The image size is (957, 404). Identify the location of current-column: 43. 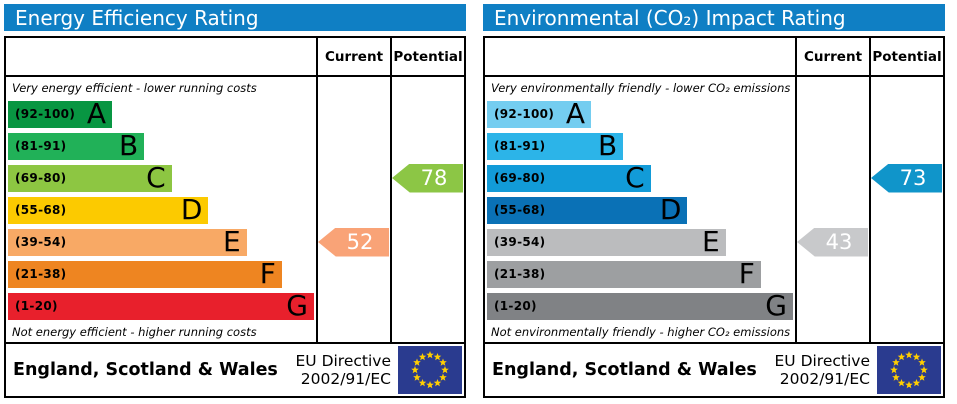
(832, 209).